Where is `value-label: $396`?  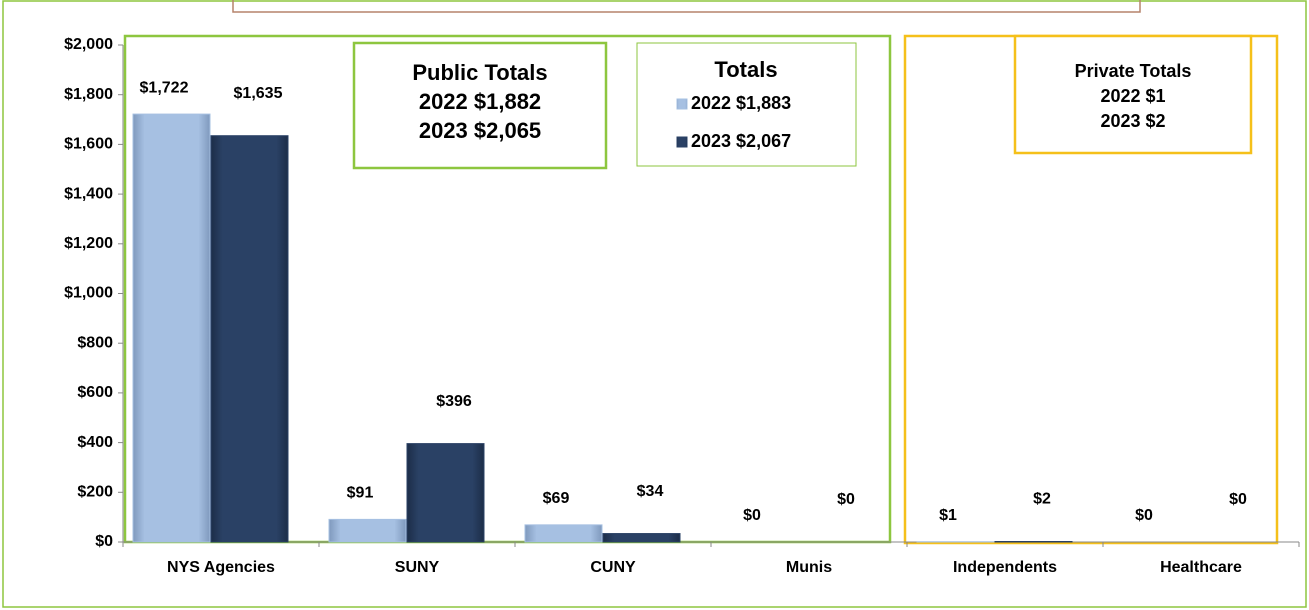 value-label: $396 is located at coordinates (454, 401).